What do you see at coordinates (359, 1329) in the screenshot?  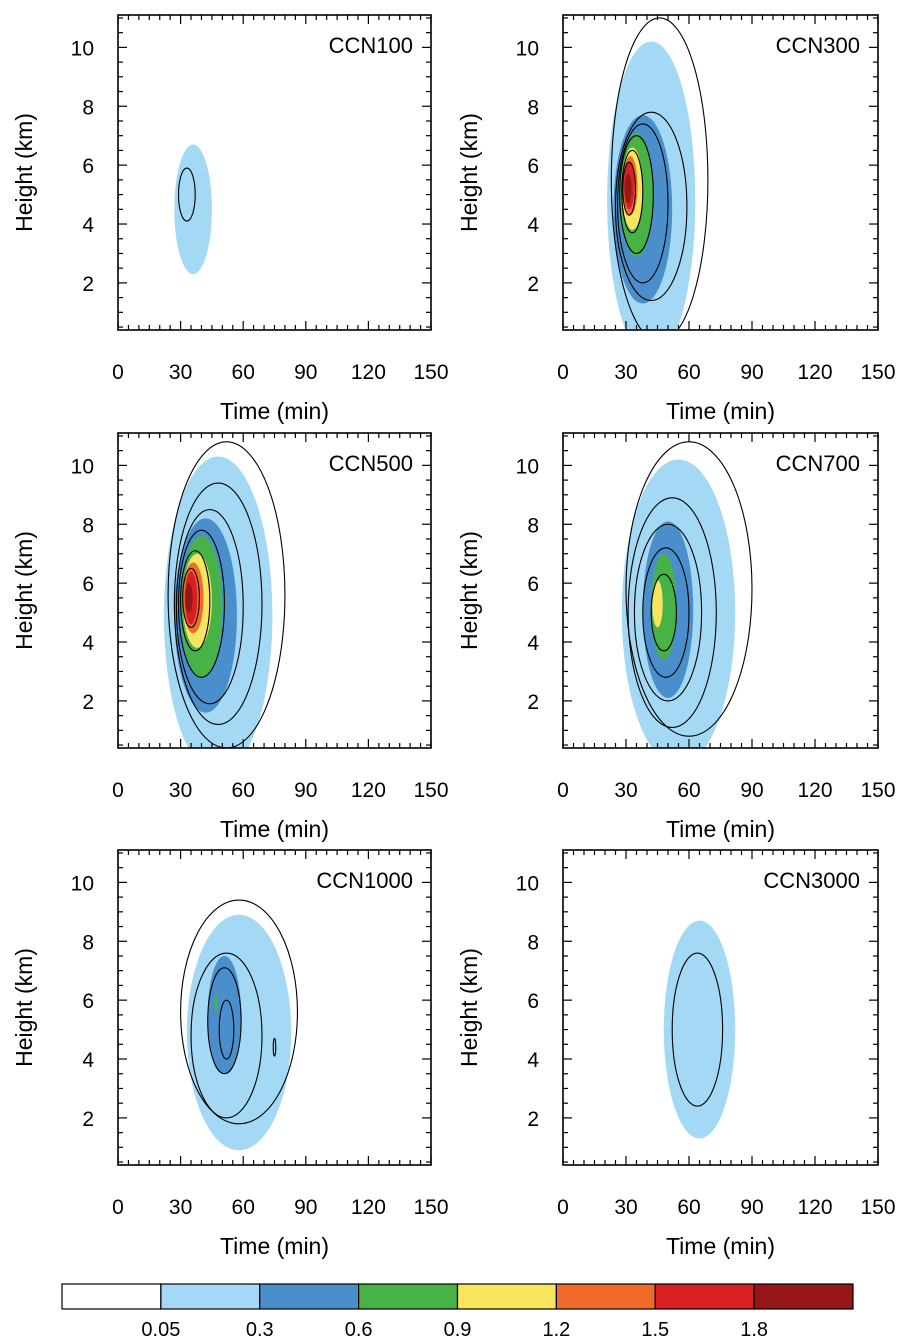 I see `colorbar-label: 0.6` at bounding box center [359, 1329].